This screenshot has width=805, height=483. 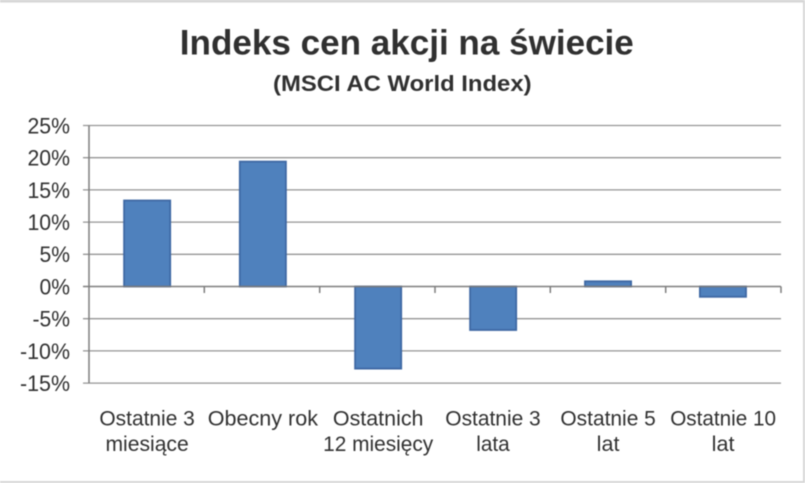 I want to click on svg-text: 0%, so click(x=55, y=286).